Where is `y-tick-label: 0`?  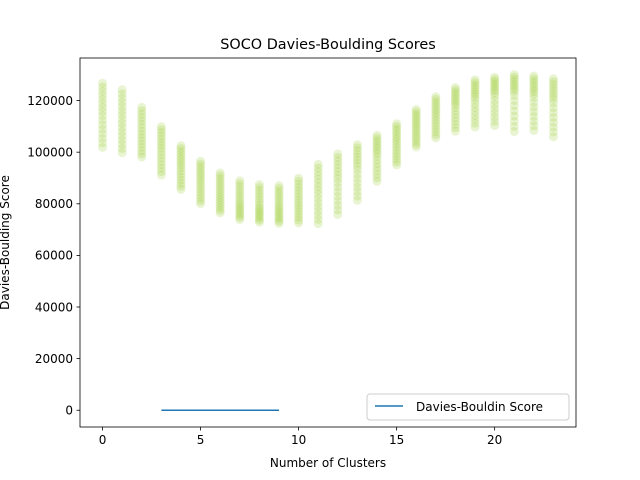
y-tick-label: 0 is located at coordinates (69, 411).